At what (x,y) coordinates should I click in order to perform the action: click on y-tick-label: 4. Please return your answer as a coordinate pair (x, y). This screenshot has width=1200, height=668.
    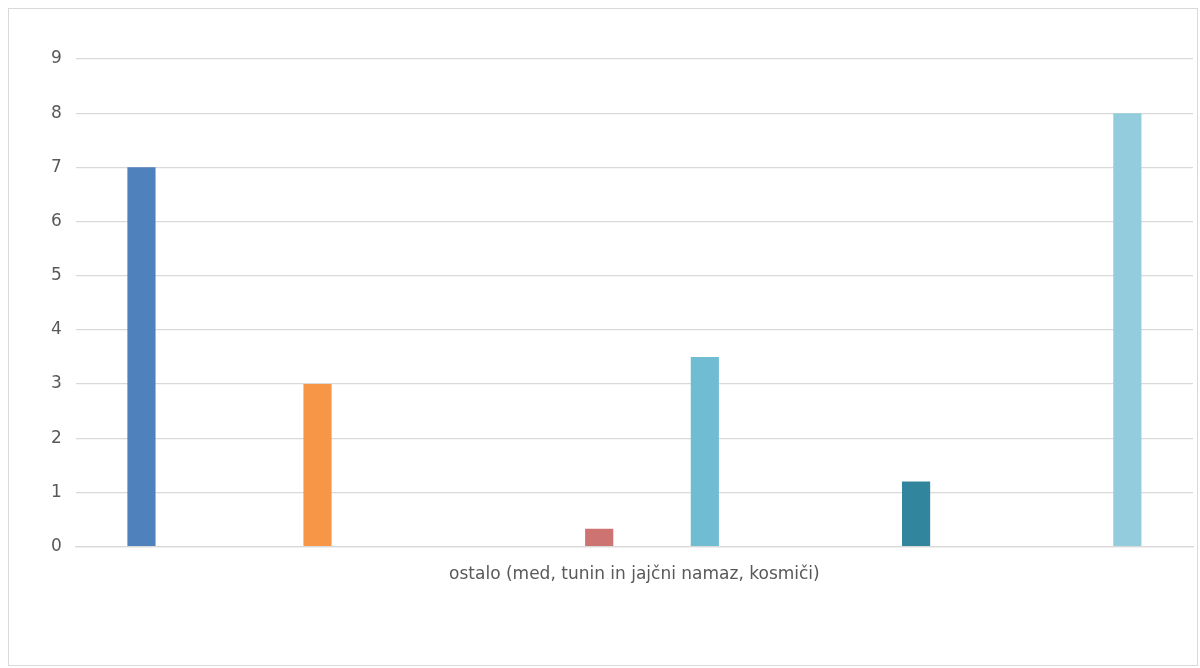
    Looking at the image, I should click on (56, 328).